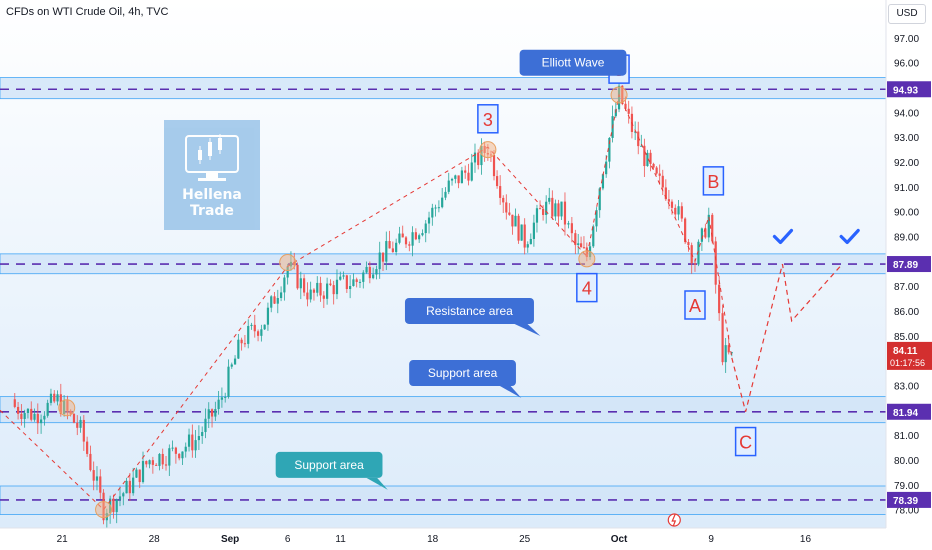  Describe the element at coordinates (63, 539) in the screenshot. I see `x-tick-0: 21` at that location.